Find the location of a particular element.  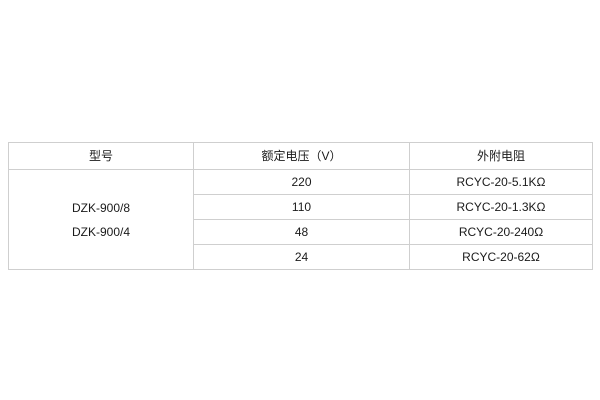

voltage-value: 24 is located at coordinates (301, 257).